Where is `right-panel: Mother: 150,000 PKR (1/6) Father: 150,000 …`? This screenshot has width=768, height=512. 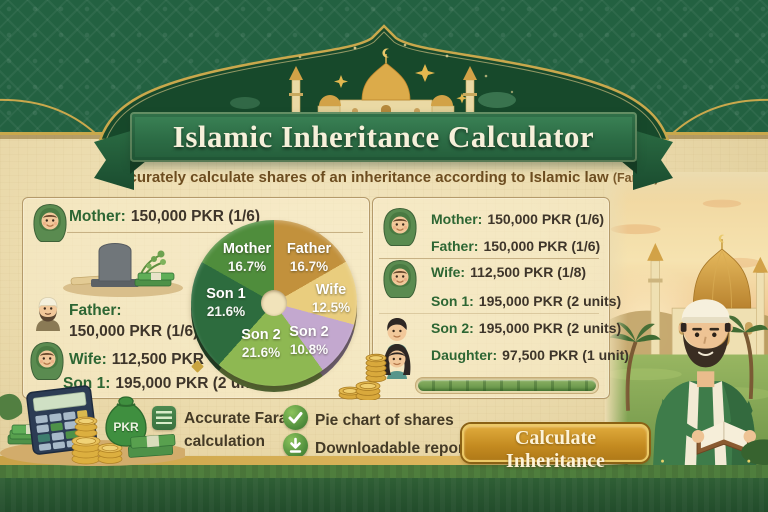 right-panel: Mother: 150,000 PKR (1/6) Father: 150,000 … is located at coordinates (500, 298).